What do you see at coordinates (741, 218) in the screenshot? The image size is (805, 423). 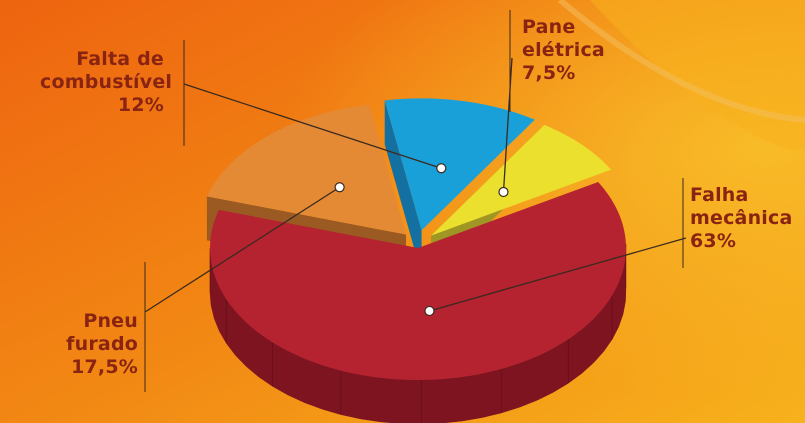 I see `slice-name-line2: mecânica` at bounding box center [741, 218].